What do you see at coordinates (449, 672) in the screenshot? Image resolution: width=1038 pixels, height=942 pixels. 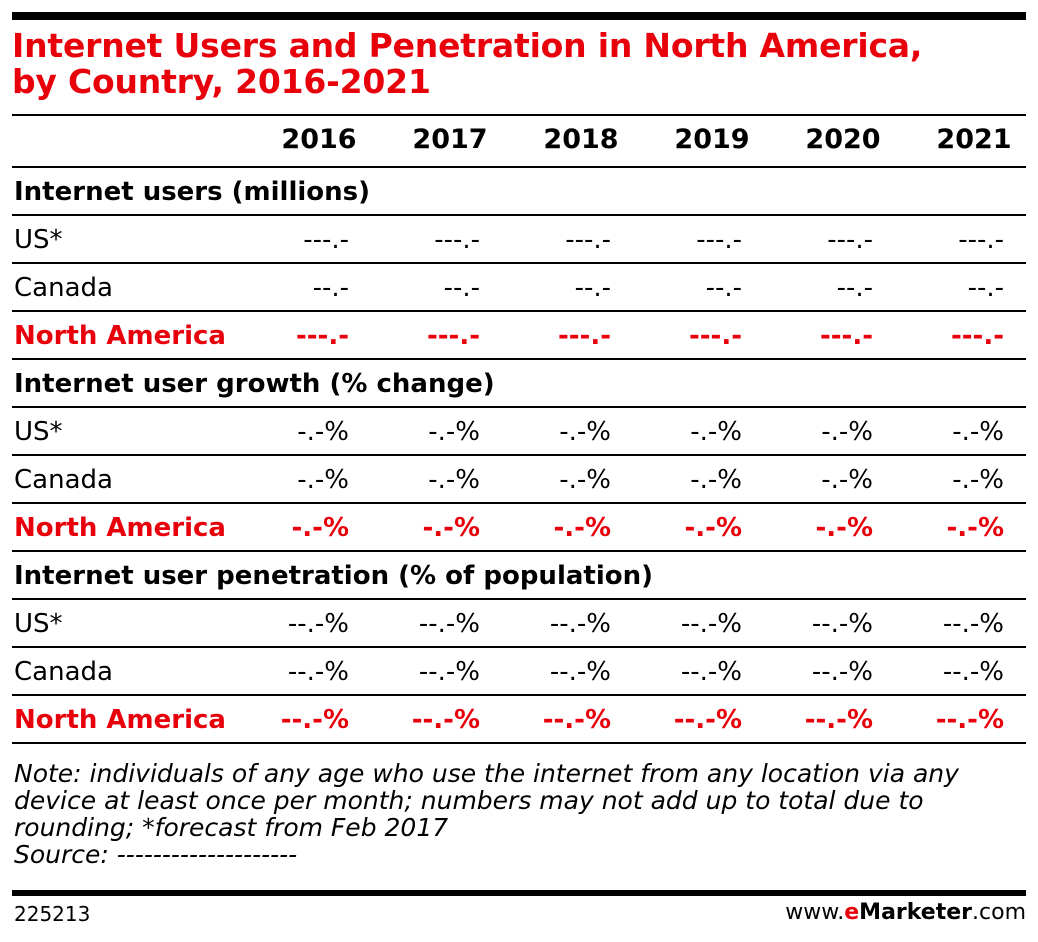 I see `value-3-2-2017: --.-%` at bounding box center [449, 672].